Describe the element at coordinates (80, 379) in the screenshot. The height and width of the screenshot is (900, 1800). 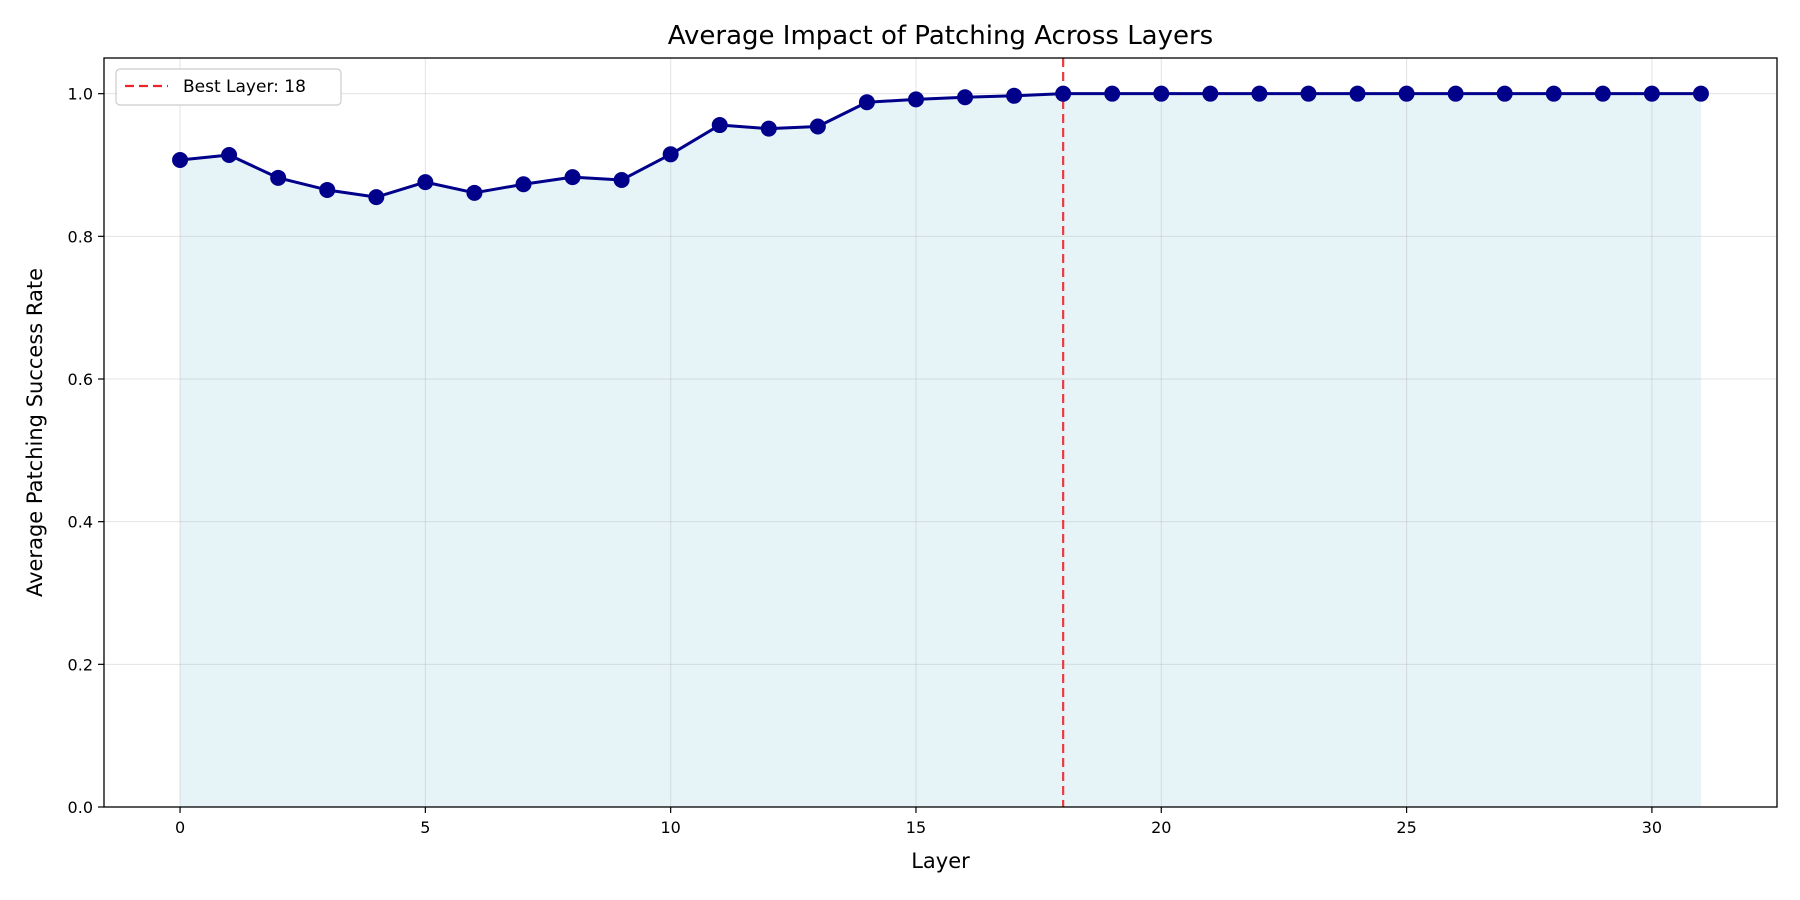
I see `y-tick-label: 0.6` at that location.